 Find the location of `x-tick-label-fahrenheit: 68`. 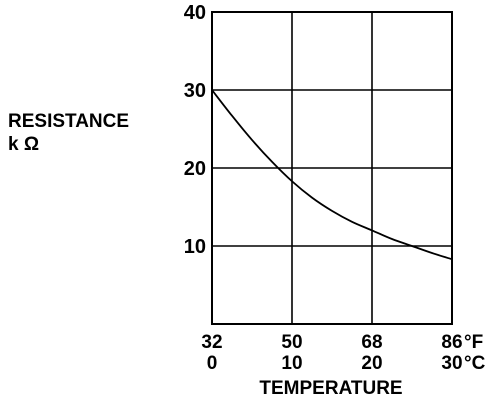

x-tick-label-fahrenheit: 68 is located at coordinates (371, 342).